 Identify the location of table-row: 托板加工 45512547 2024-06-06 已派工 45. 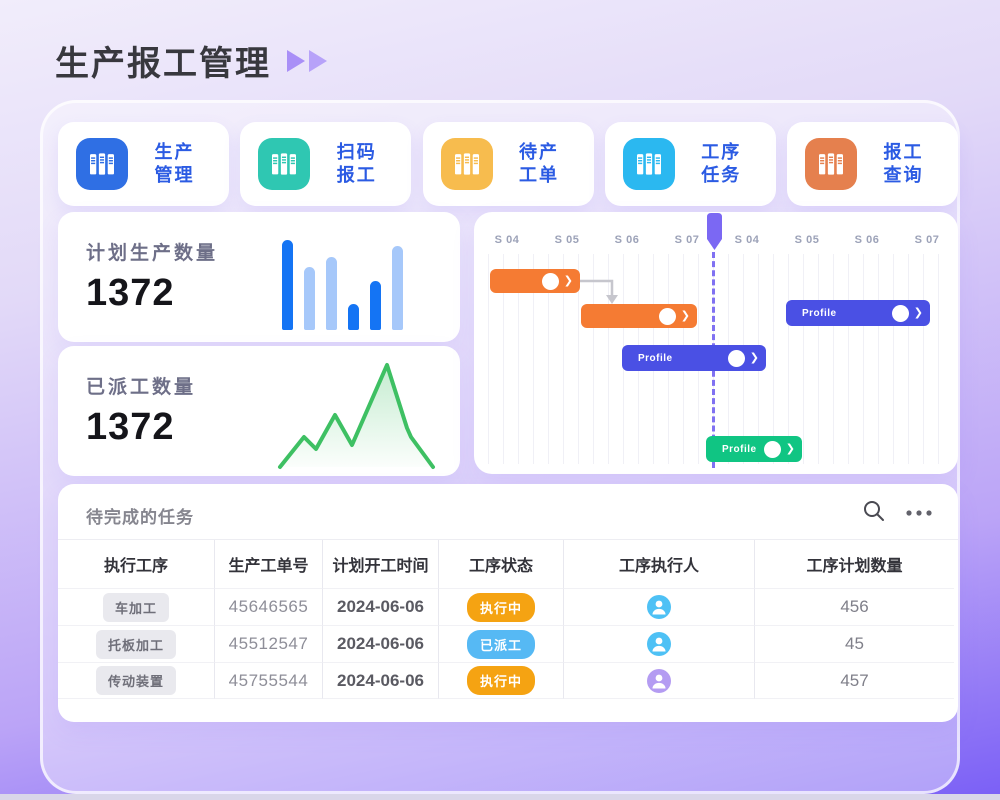
(508, 643).